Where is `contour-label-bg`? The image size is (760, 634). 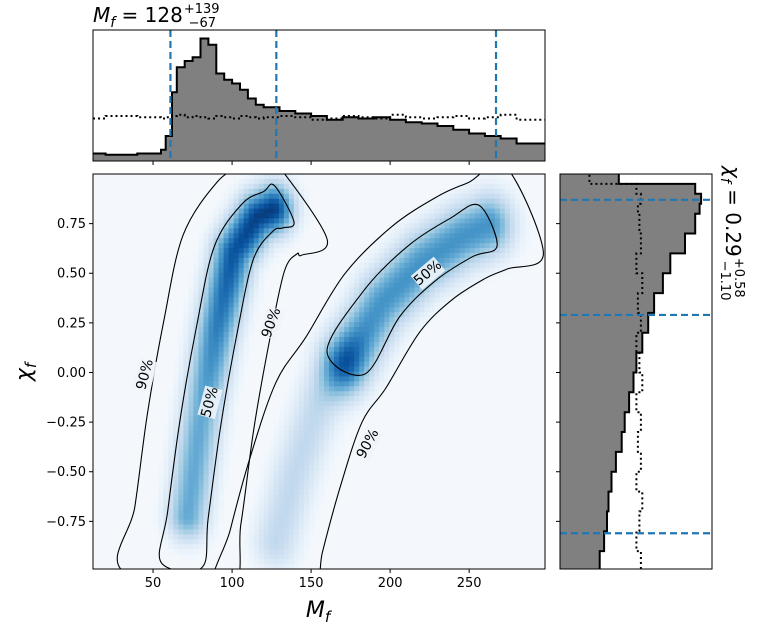
contour-label-bg is located at coordinates (272, 323).